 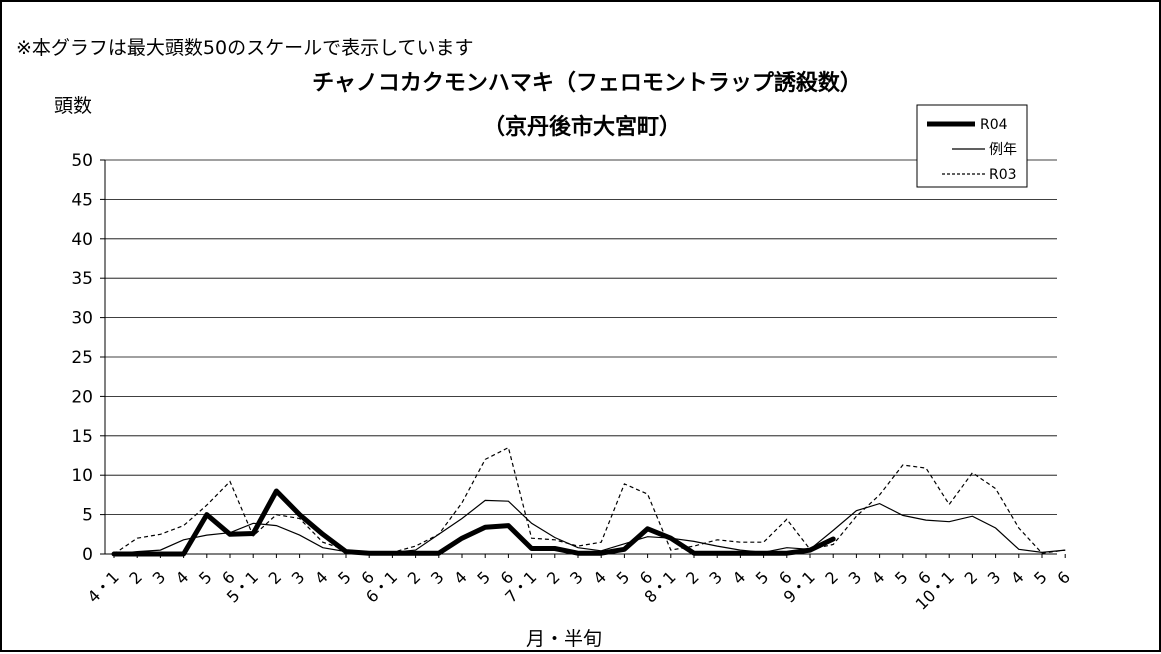 I want to click on legend-label-average: 例年, so click(x=1003, y=150).